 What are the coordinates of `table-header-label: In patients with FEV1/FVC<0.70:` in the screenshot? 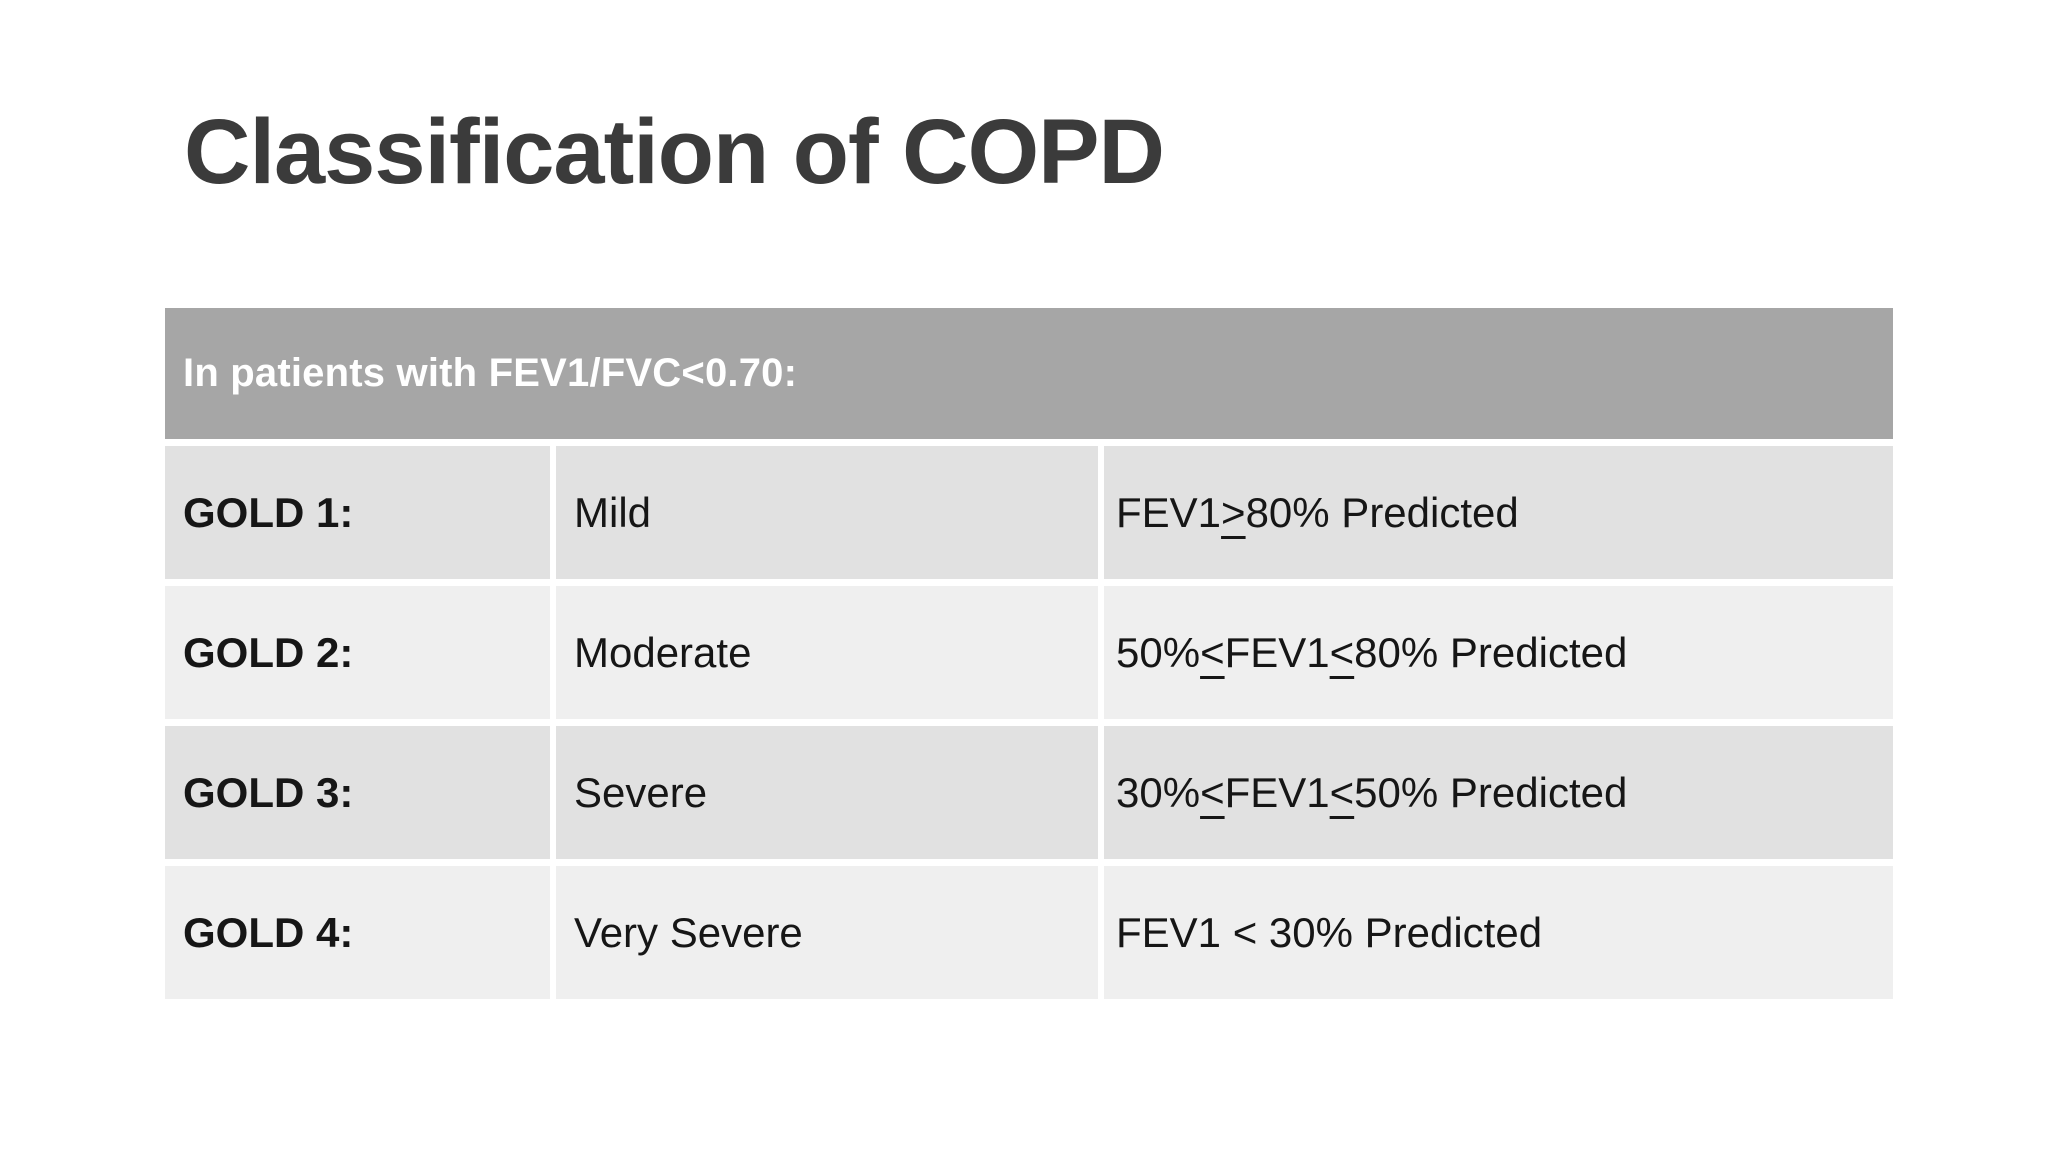 It's located at (490, 373).